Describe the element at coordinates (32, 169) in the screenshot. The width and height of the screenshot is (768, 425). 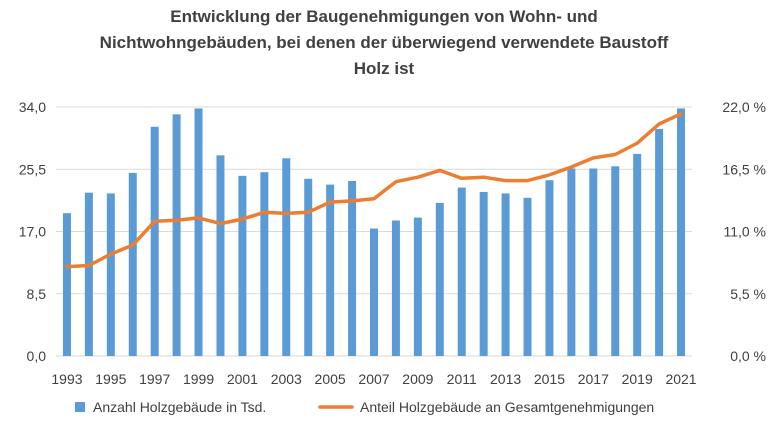
I see `y-left-tick-label: 25,5` at that location.